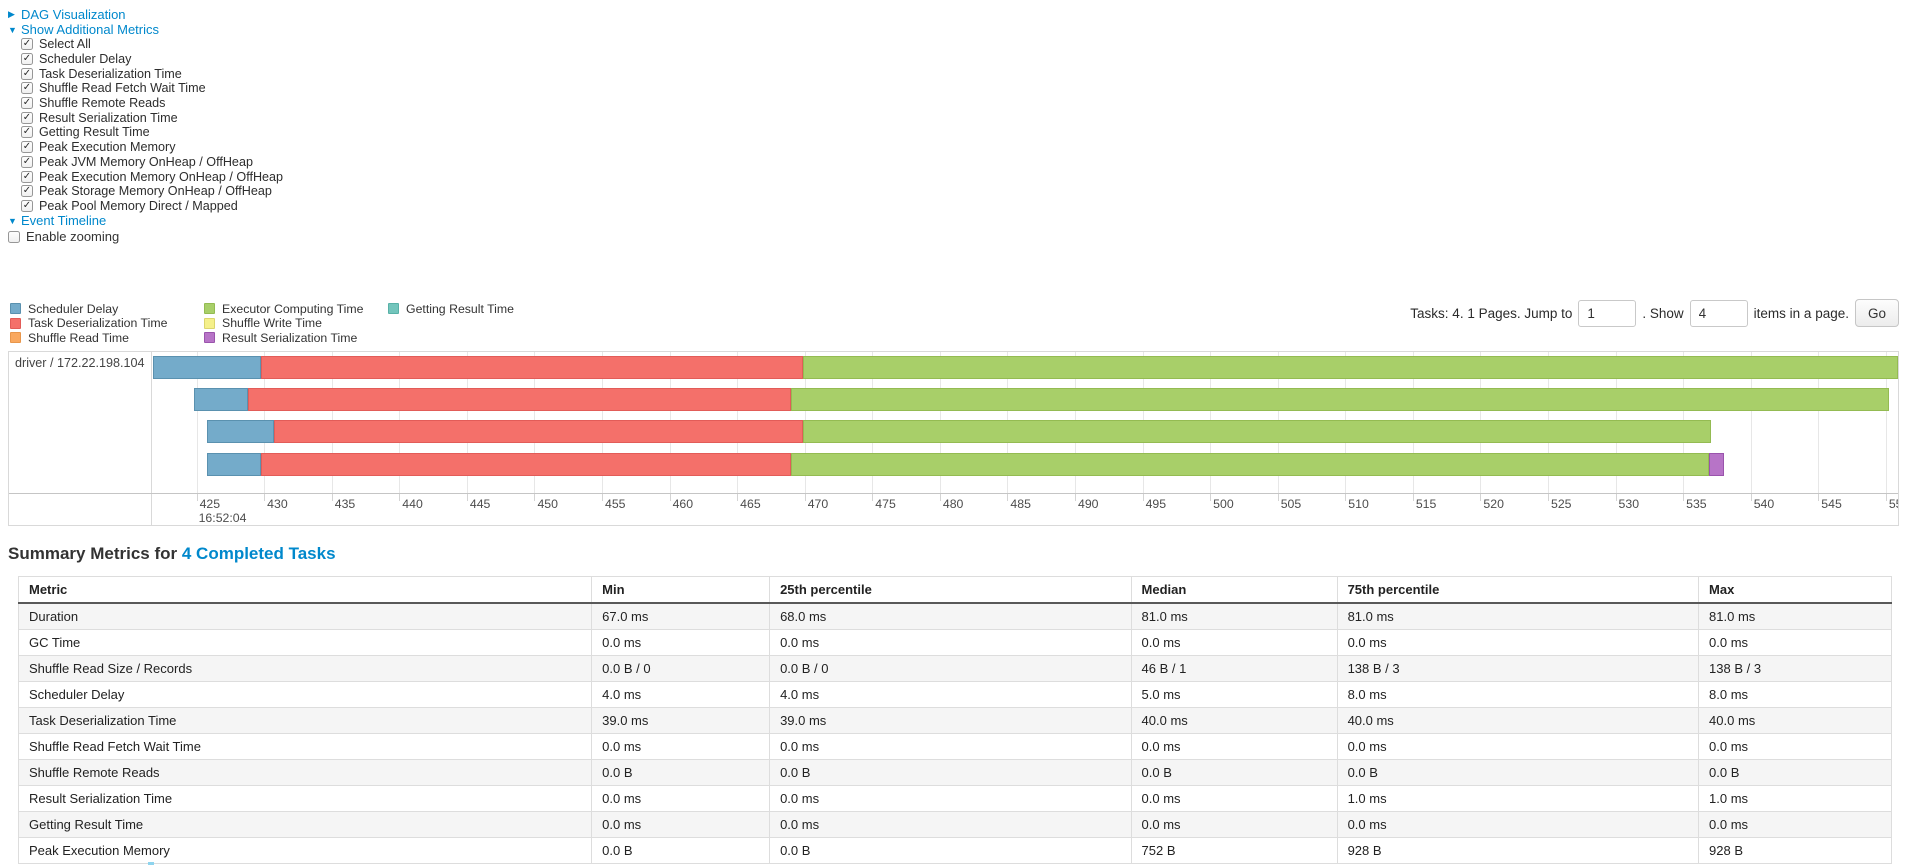 Image resolution: width=1907 pixels, height=865 pixels. What do you see at coordinates (1020, 504) in the screenshot?
I see `axis-tick-label: 485` at bounding box center [1020, 504].